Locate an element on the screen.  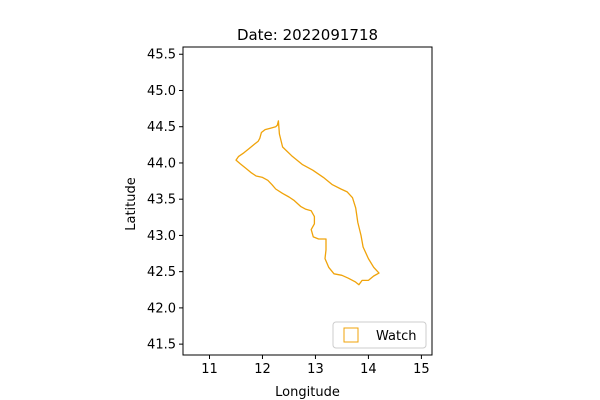
y-tick-label: 43.5 is located at coordinates (161, 200).